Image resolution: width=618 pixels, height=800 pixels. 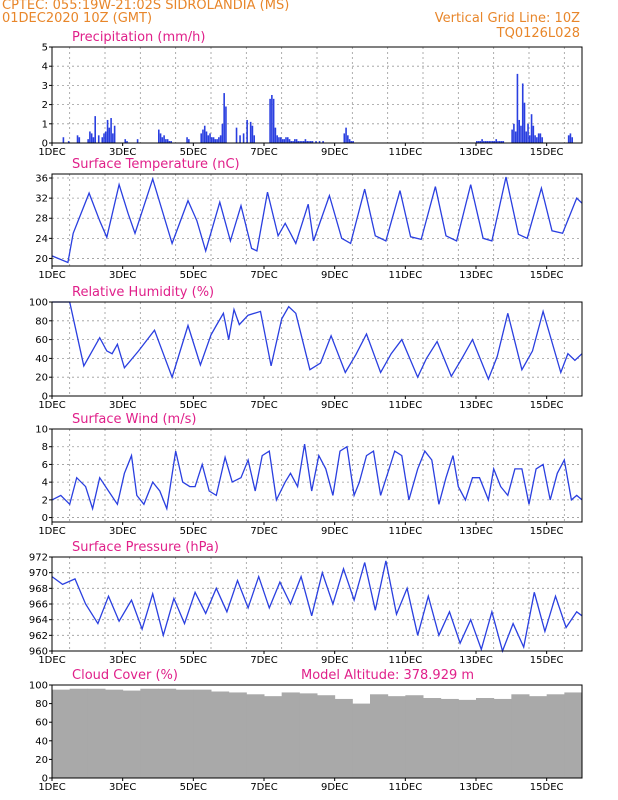 What do you see at coordinates (316, 476) in the screenshot?
I see `panel-wind` at bounding box center [316, 476].